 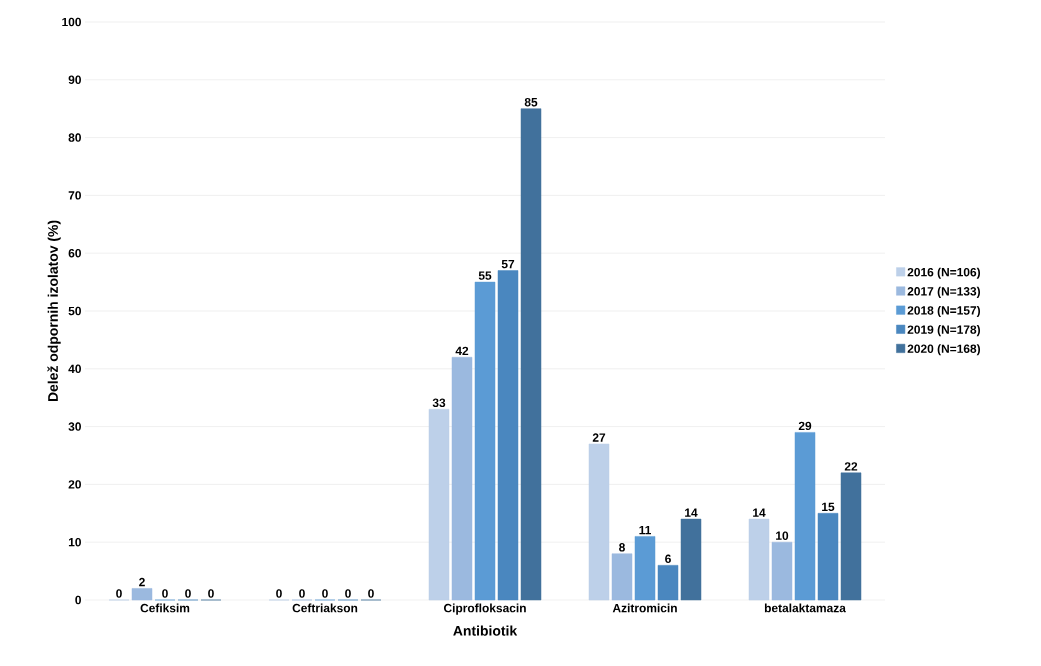 What do you see at coordinates (74, 137) in the screenshot?
I see `y-tick-label: 80` at bounding box center [74, 137].